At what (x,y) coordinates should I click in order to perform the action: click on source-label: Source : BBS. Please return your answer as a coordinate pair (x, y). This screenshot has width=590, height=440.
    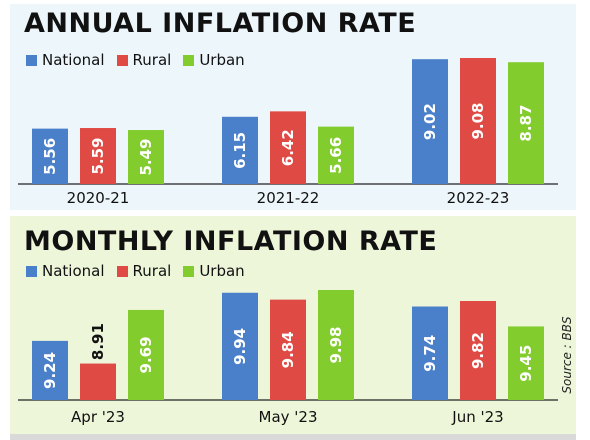
    Looking at the image, I should click on (567, 355).